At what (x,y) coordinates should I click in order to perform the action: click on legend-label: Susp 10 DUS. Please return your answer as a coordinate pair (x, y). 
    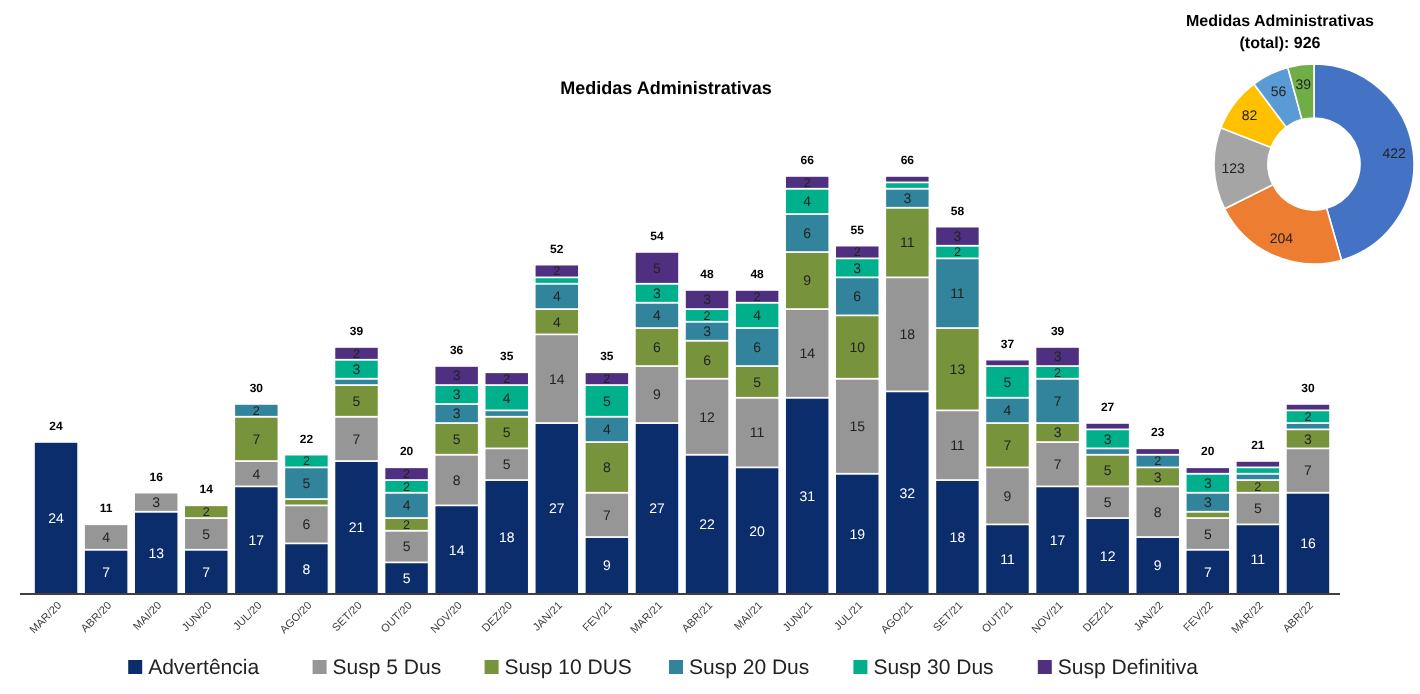
    Looking at the image, I should click on (568, 668).